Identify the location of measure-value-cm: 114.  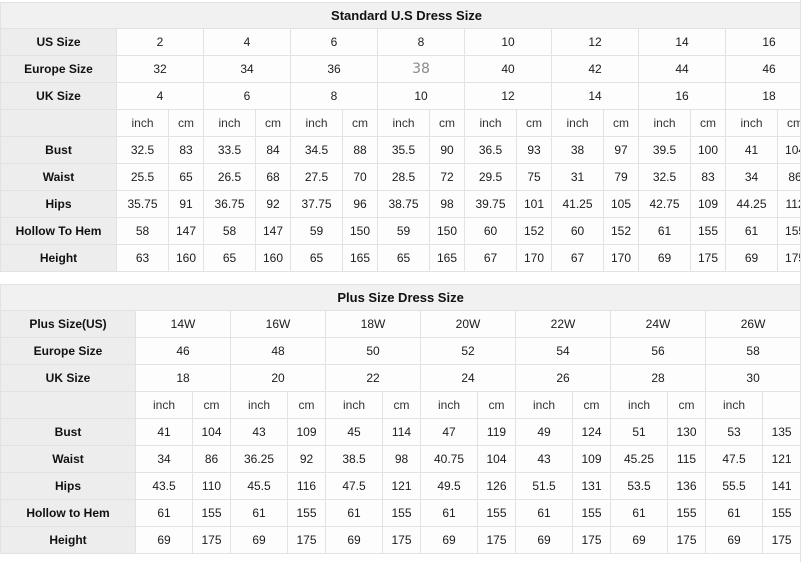
(401, 432).